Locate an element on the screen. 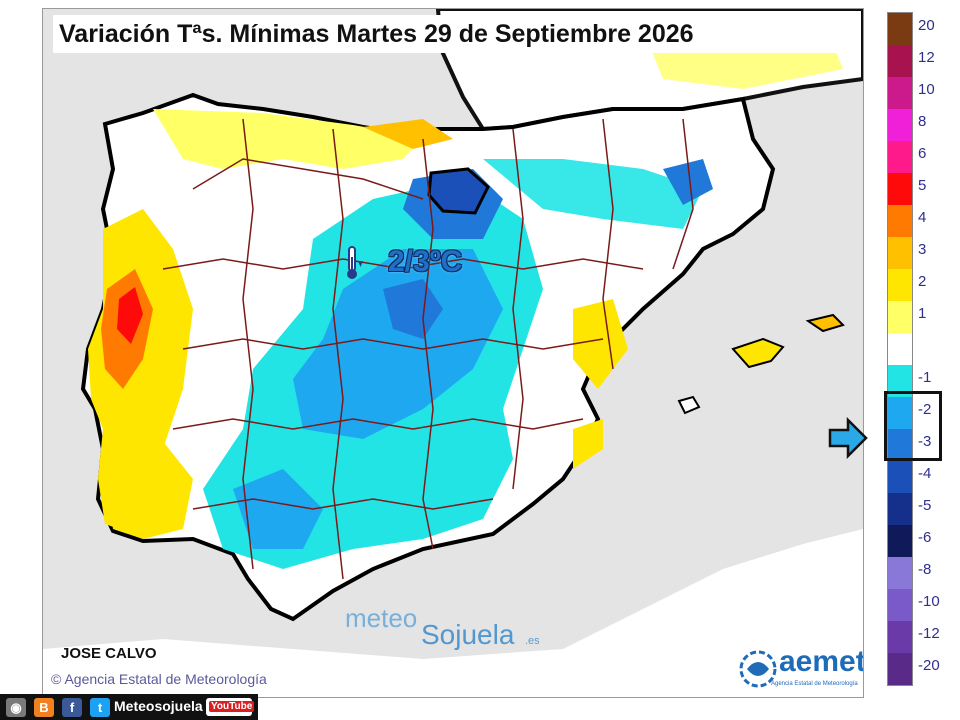 The height and width of the screenshot is (720, 960). cool-zone-center-mid is located at coordinates (398, 344).